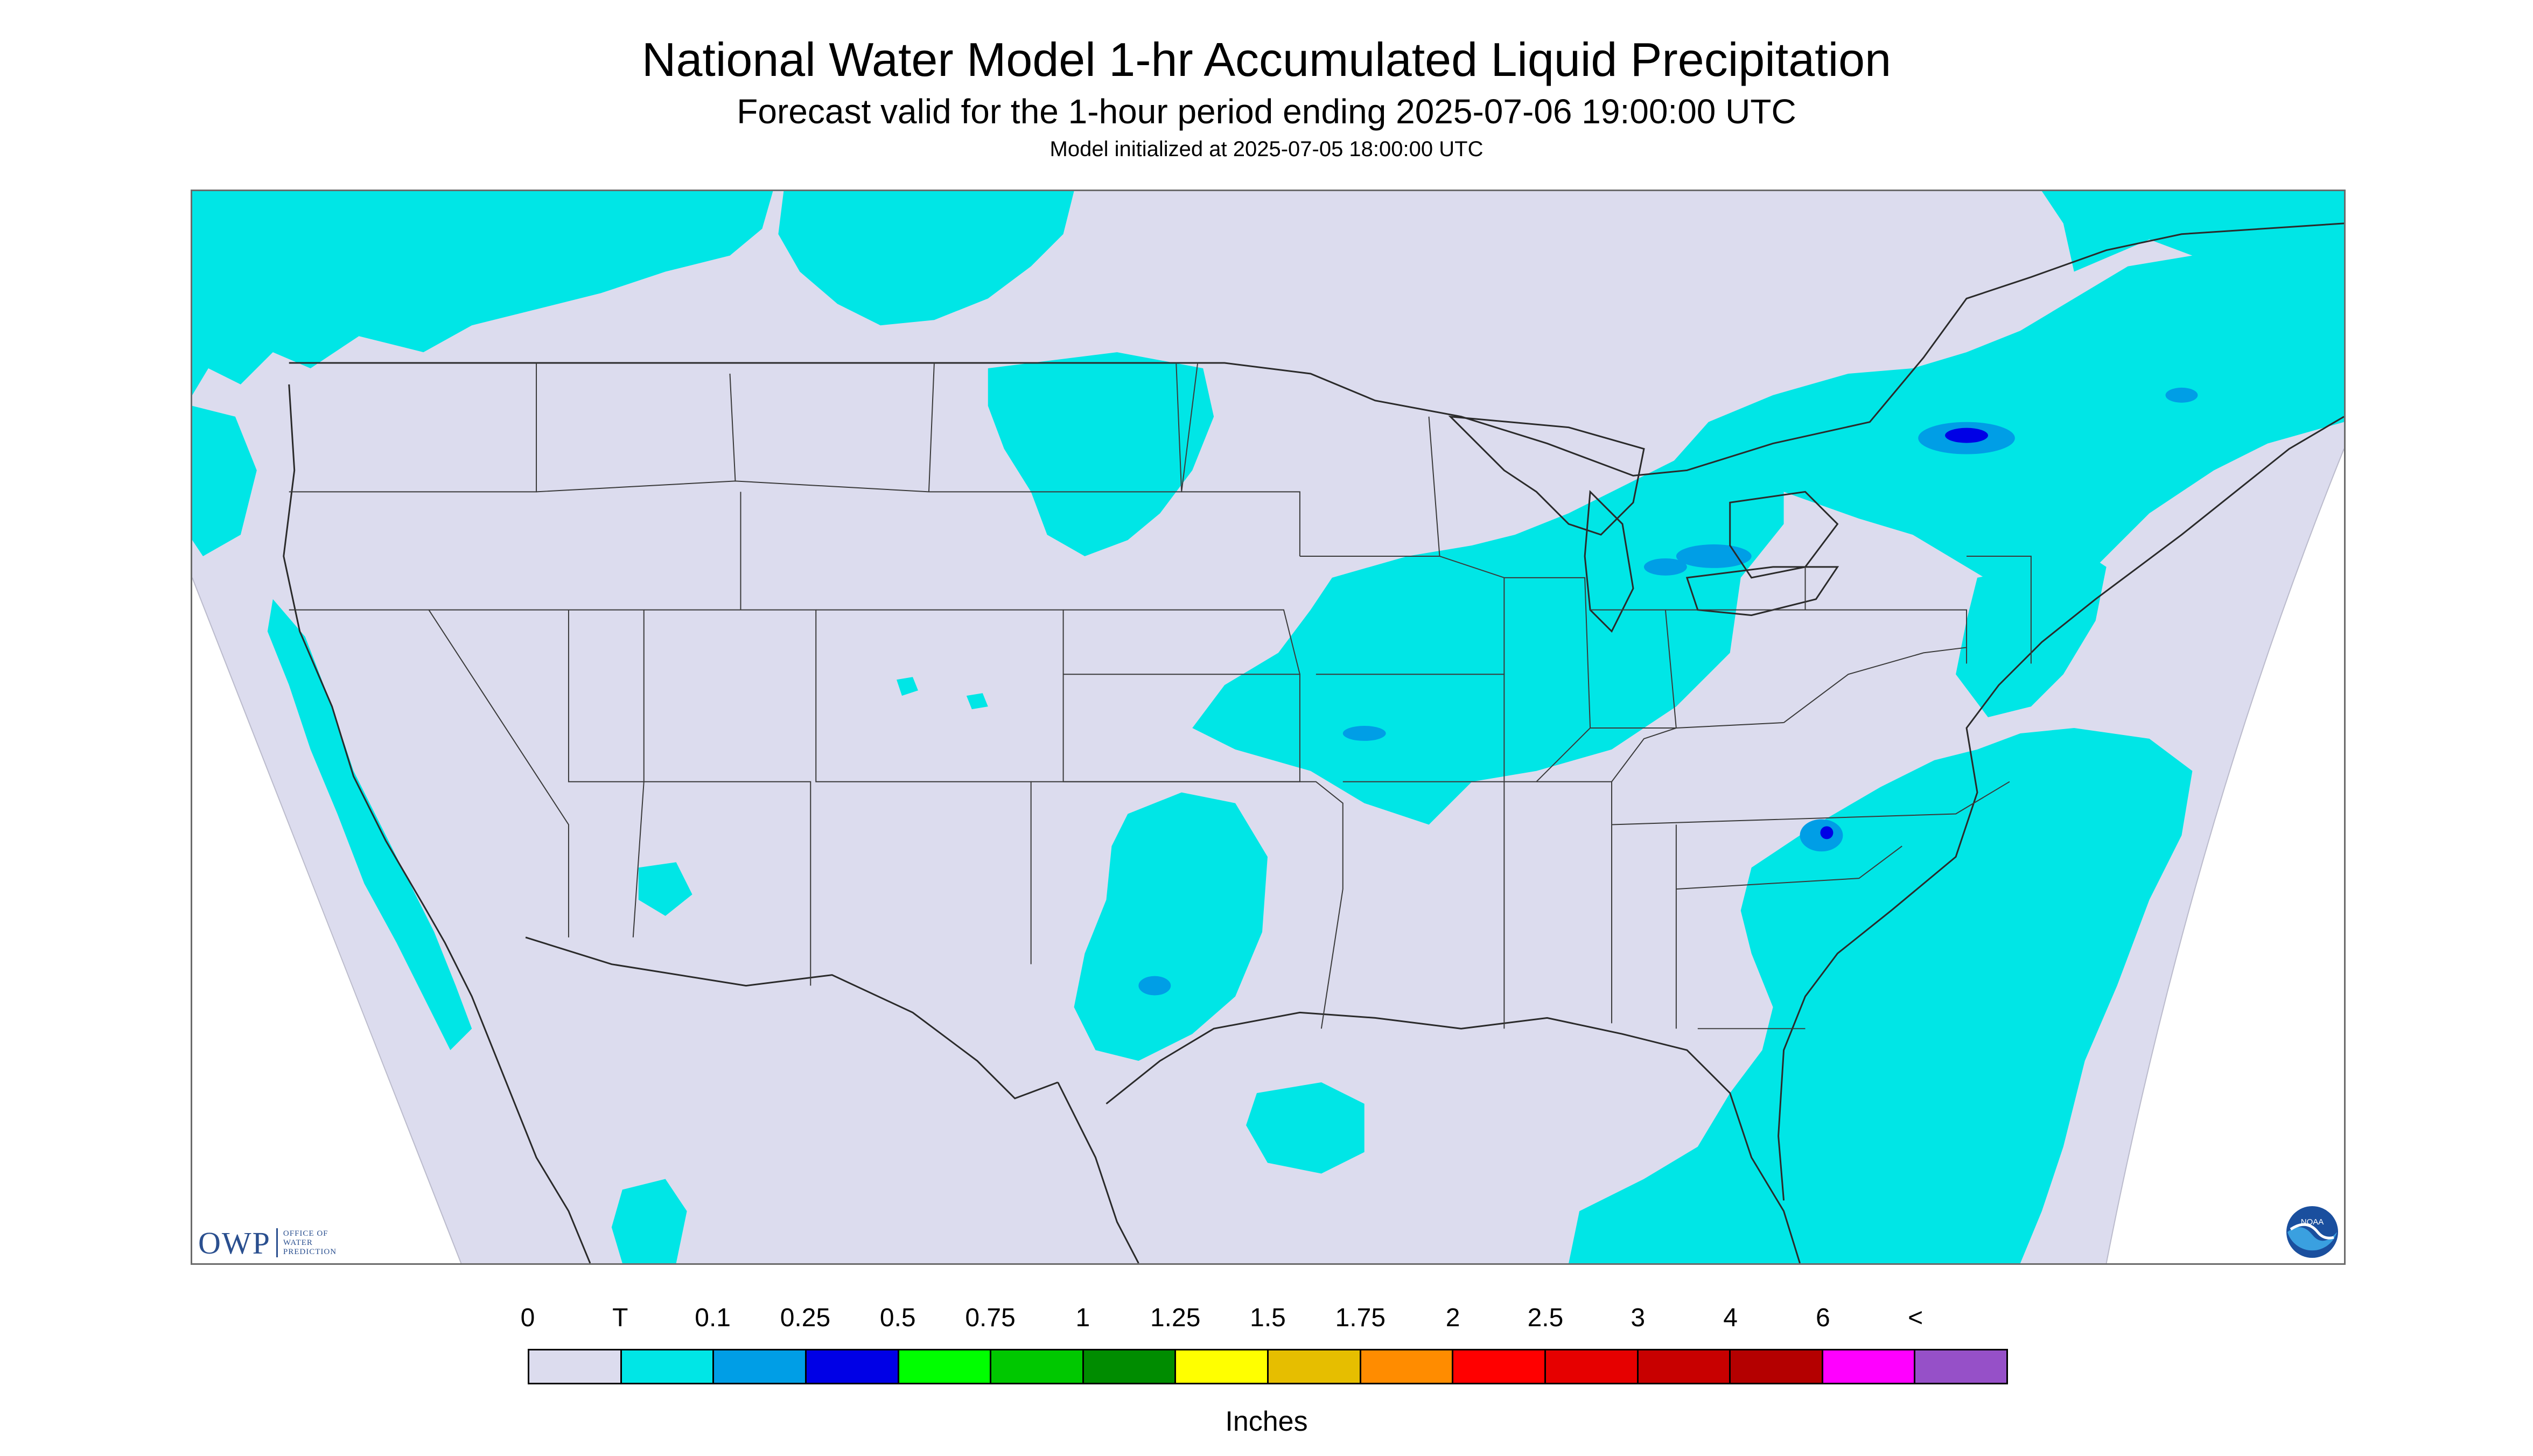  What do you see at coordinates (1429, 1137) in the screenshot?
I see `gulf-coastline` at bounding box center [1429, 1137].